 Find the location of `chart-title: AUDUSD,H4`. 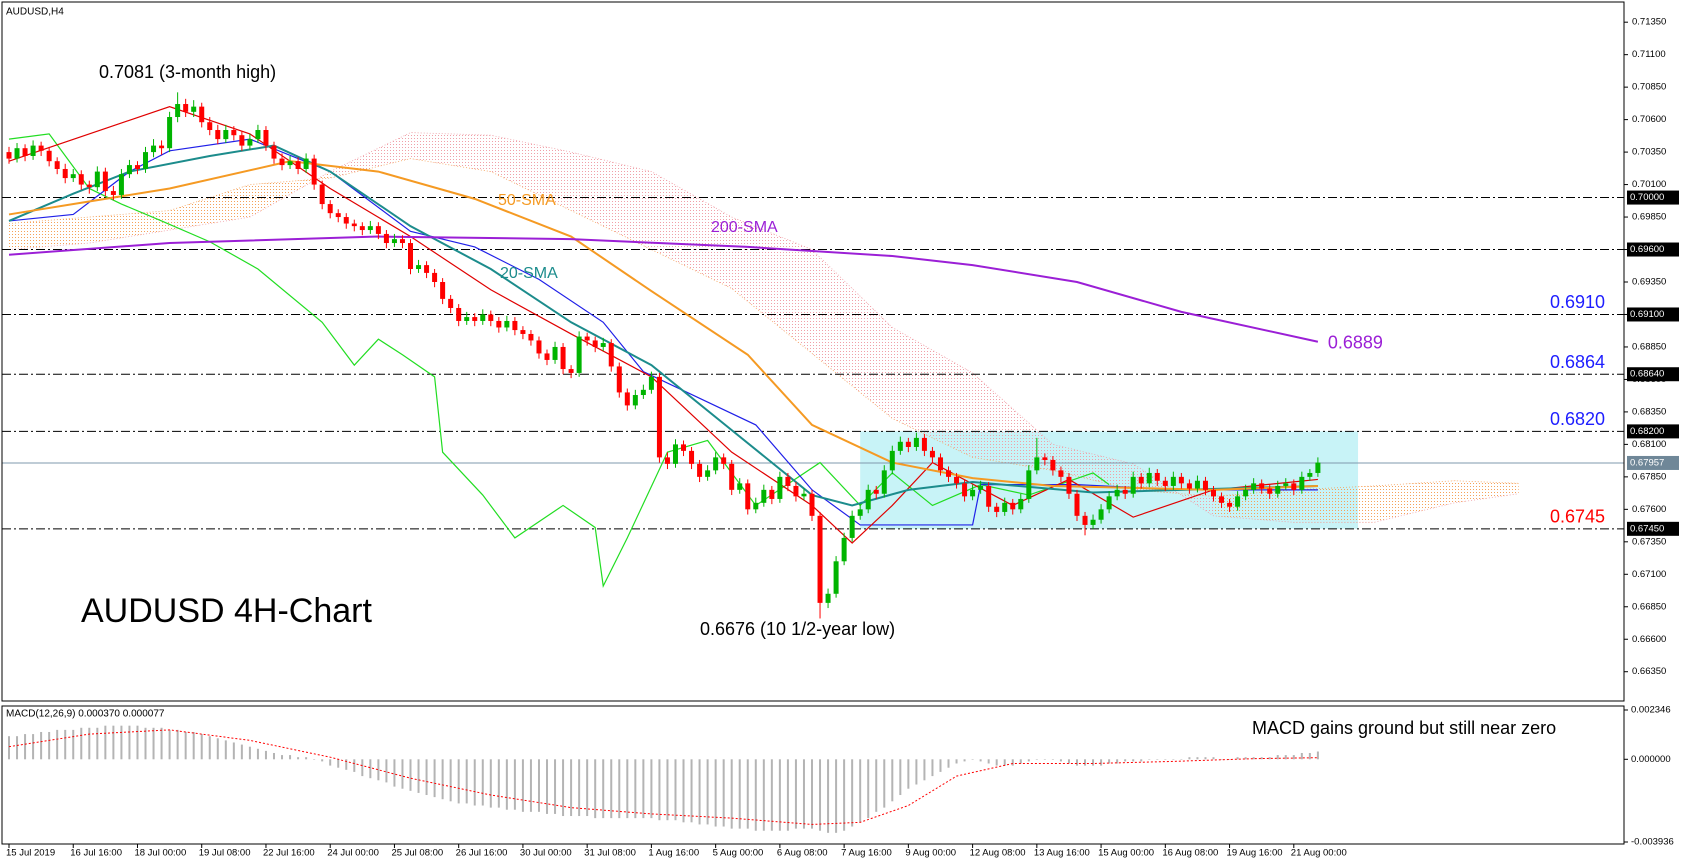

chart-title: AUDUSD,H4 is located at coordinates (35, 12).